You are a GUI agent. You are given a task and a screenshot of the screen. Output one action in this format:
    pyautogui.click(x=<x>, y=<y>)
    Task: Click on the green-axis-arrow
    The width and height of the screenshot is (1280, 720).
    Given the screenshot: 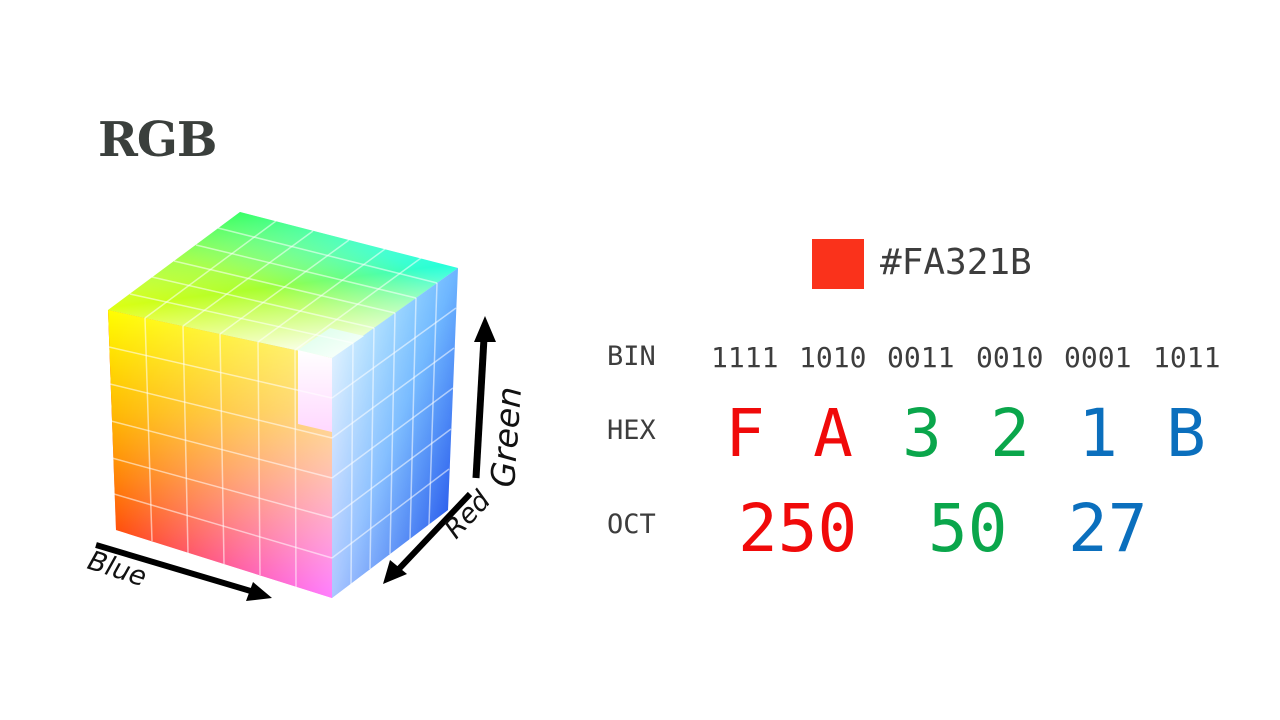 What is the action you would take?
    pyautogui.click(x=484, y=397)
    